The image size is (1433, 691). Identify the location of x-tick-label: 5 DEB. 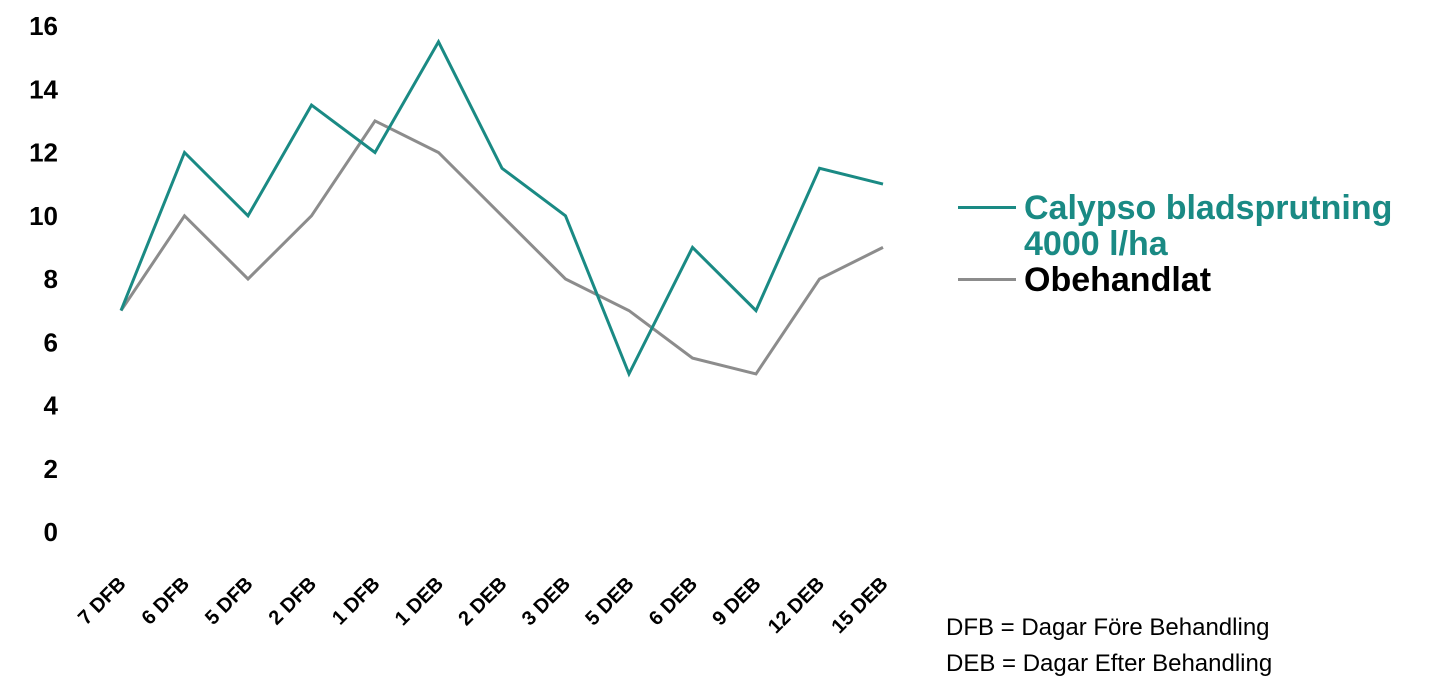
(609, 601).